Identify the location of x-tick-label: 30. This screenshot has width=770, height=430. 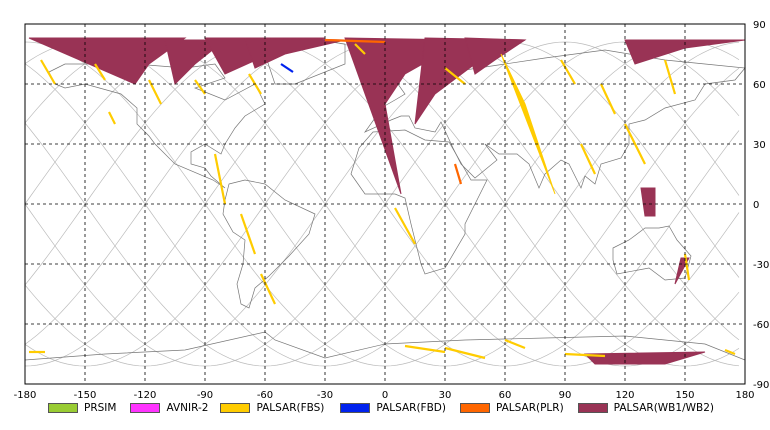
(445, 395).